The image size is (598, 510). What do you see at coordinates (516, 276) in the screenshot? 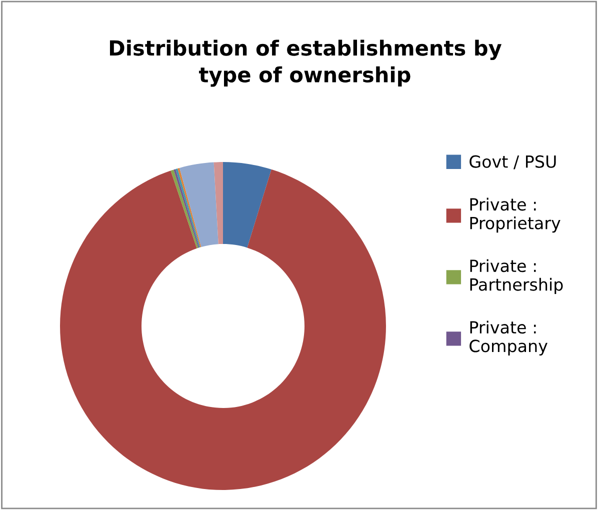
I see `legend-label: Private : Partnership` at bounding box center [516, 276].